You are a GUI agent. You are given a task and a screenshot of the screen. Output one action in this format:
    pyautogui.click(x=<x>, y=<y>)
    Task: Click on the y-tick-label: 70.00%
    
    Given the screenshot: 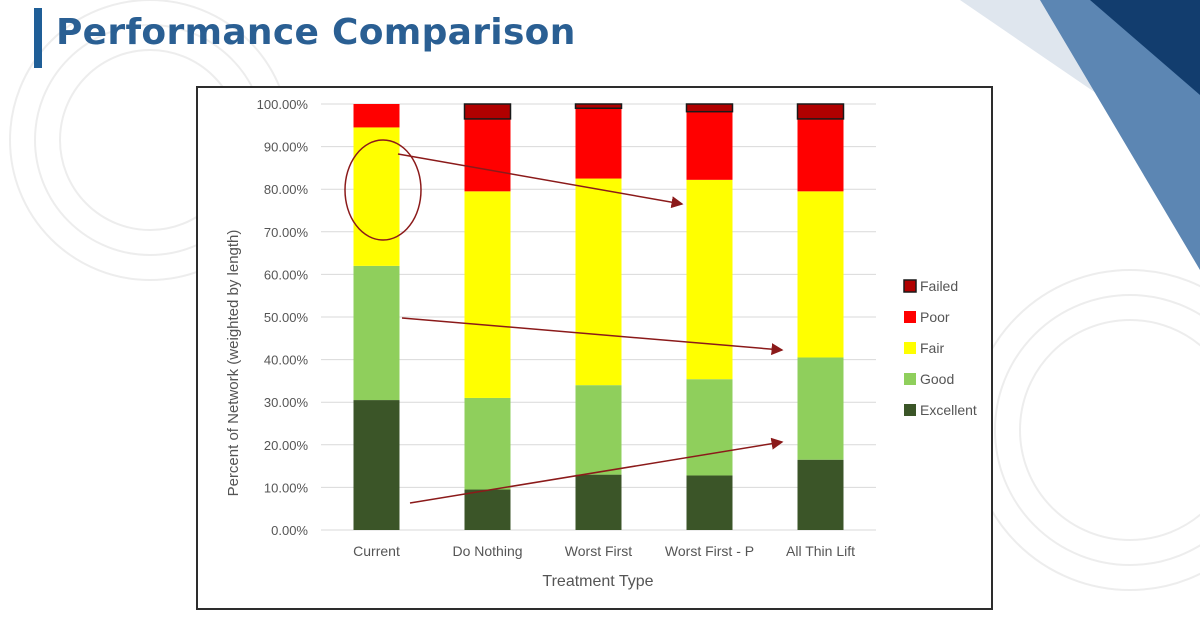 What is the action you would take?
    pyautogui.click(x=286, y=232)
    